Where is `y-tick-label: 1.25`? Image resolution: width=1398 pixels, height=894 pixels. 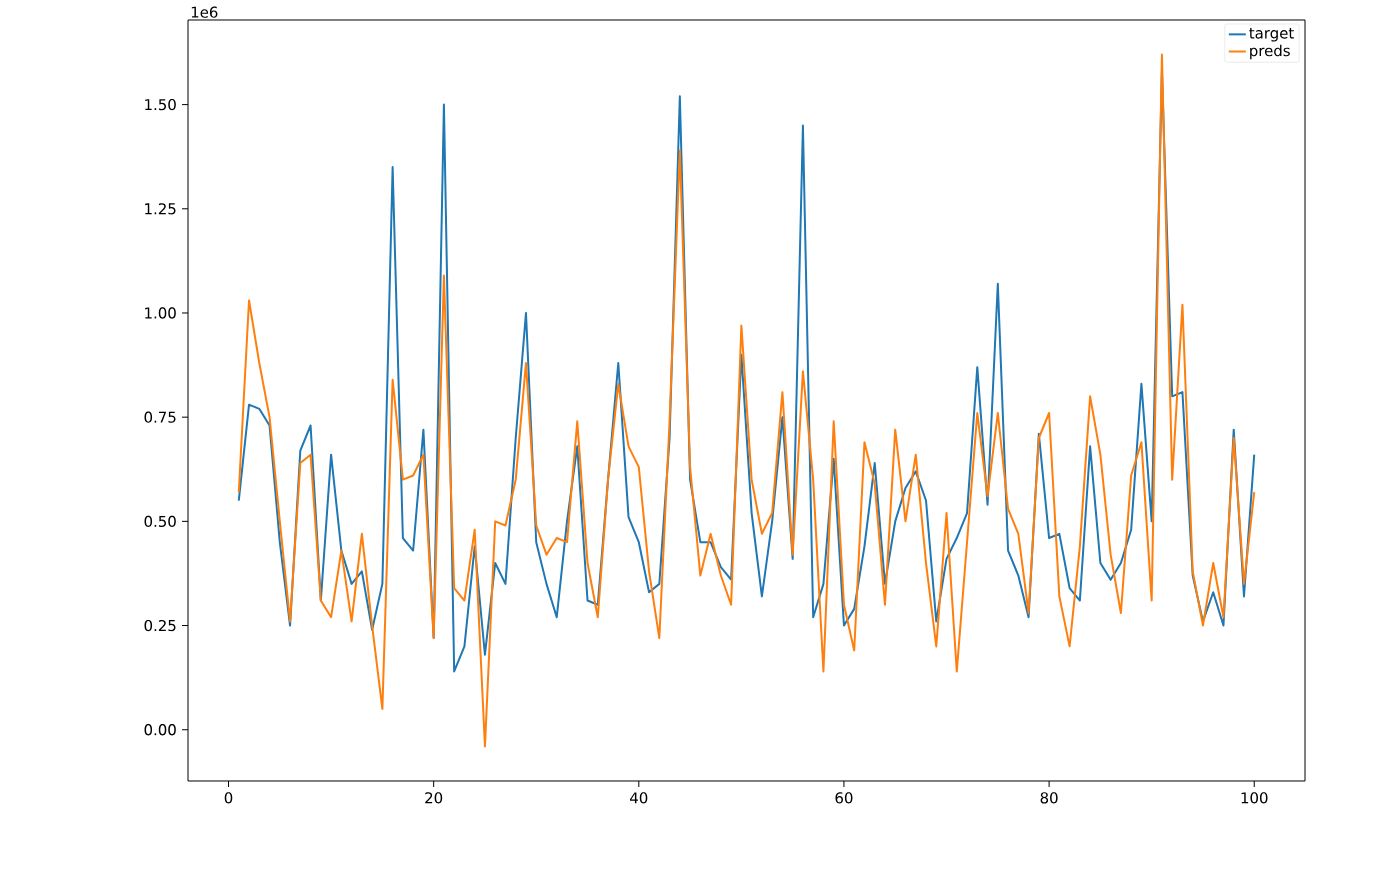
y-tick-label: 1.25 is located at coordinates (160, 209).